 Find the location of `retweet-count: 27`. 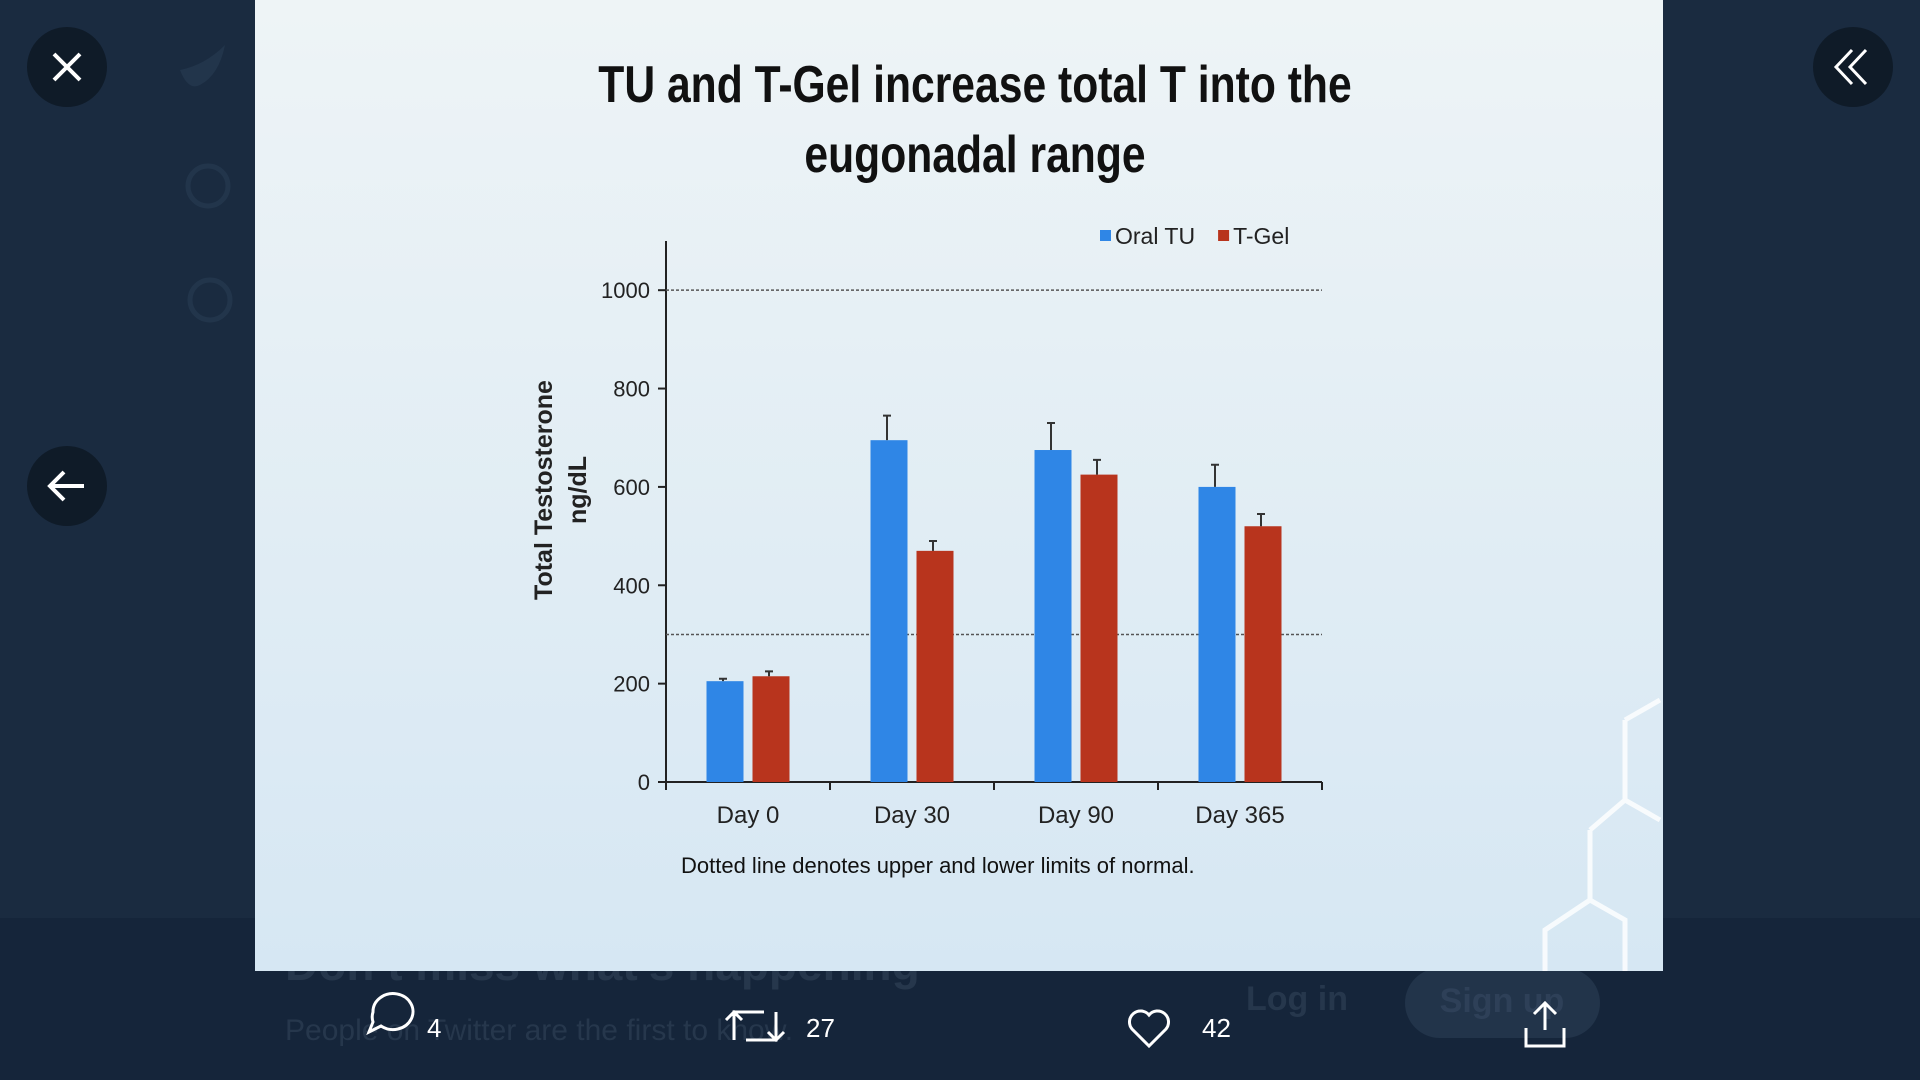

retweet-count: 27 is located at coordinates (820, 1028).